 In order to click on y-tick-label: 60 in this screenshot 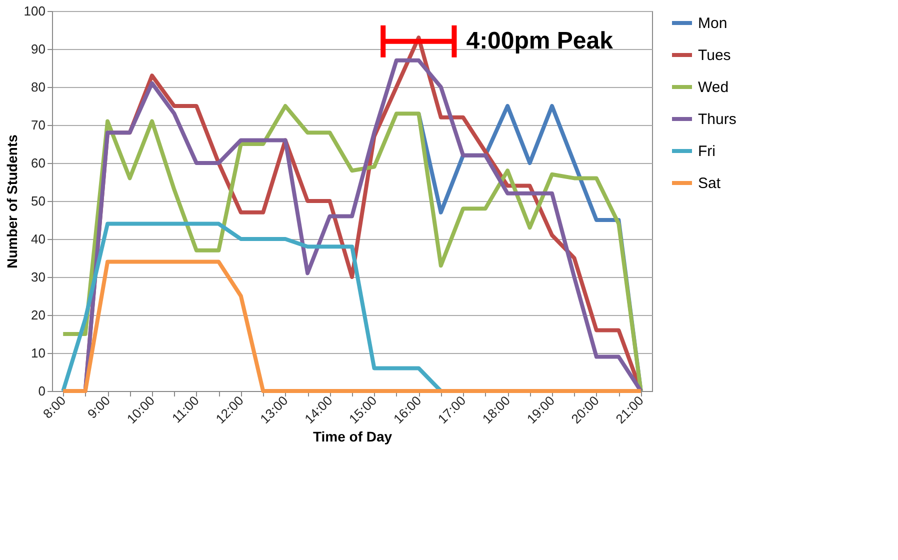, I will do `click(38, 163)`.